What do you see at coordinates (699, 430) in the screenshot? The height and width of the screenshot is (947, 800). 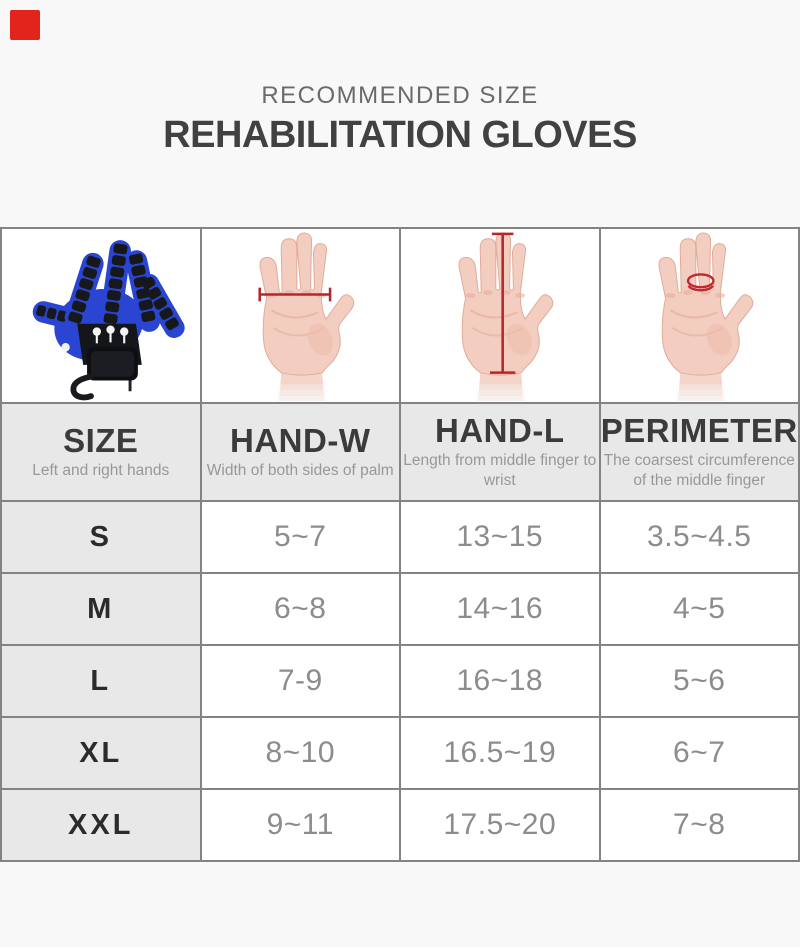 I see `perimeter-column-label: PERIMETER` at bounding box center [699, 430].